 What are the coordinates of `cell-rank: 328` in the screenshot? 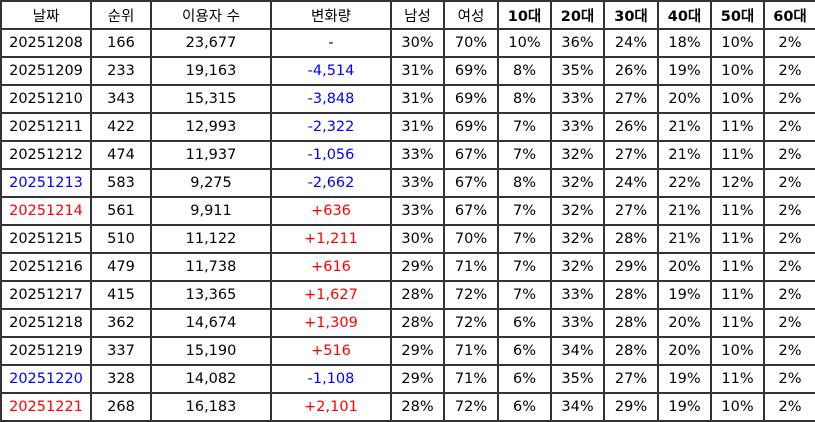 It's located at (121, 379).